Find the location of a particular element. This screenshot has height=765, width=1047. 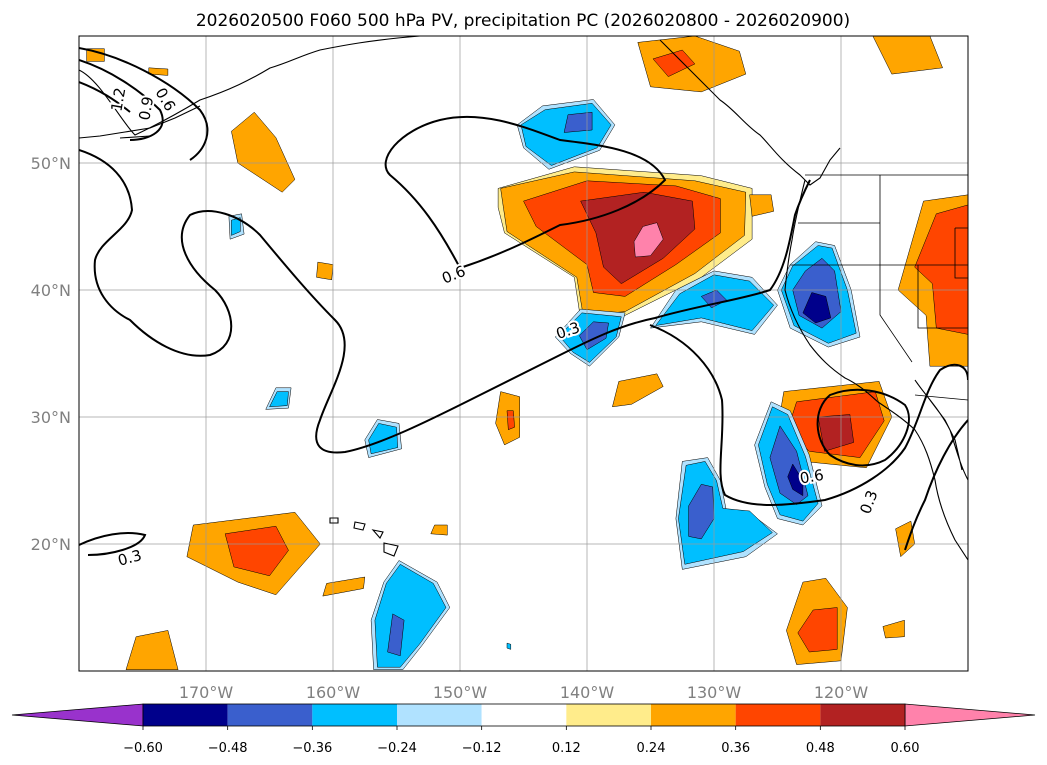

coastline-baja-gulf is located at coordinates (941, 430).